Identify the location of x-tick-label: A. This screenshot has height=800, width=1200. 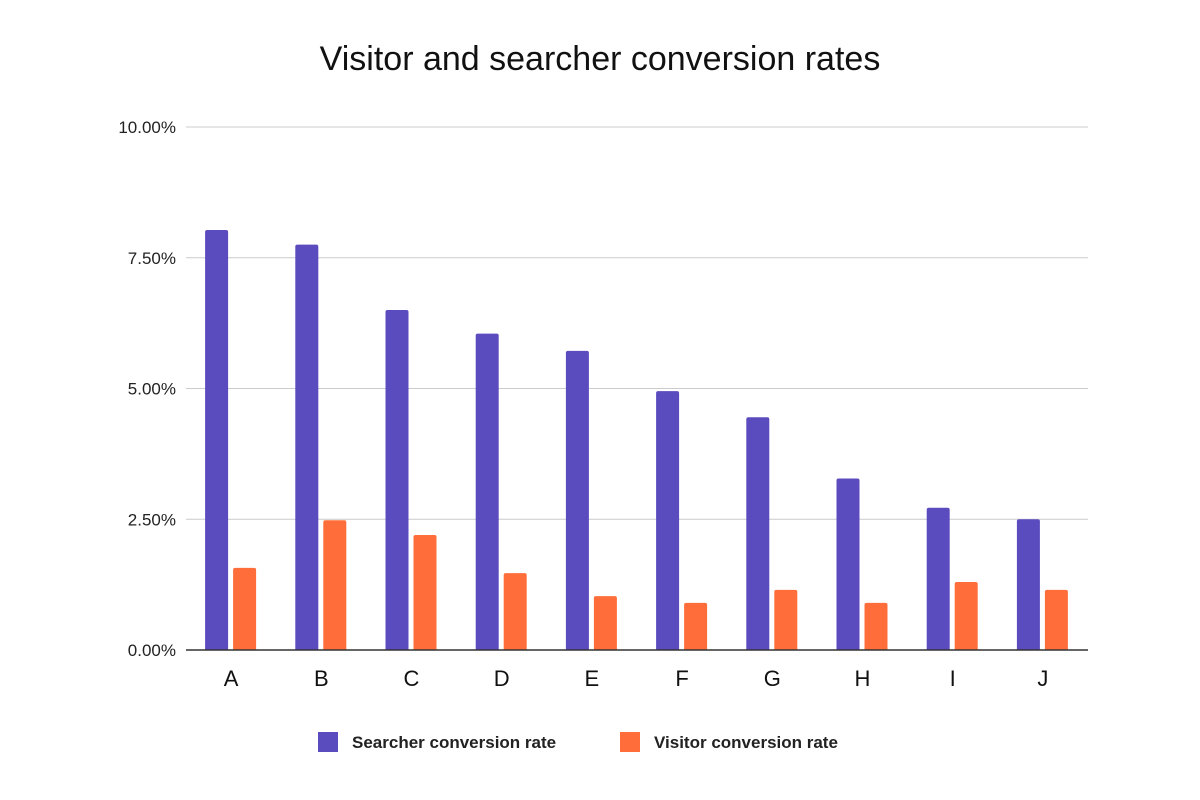
(231, 678).